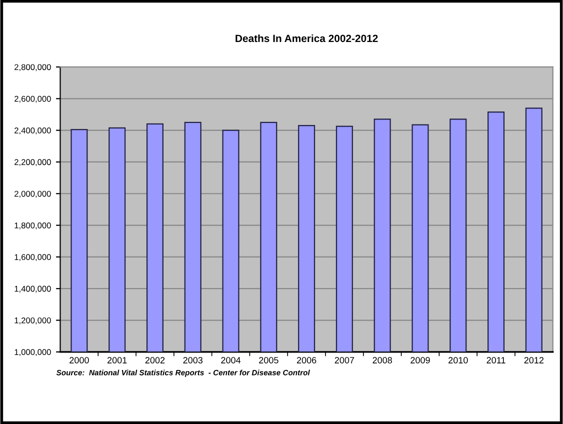 The width and height of the screenshot is (563, 424). What do you see at coordinates (117, 360) in the screenshot?
I see `x-tick-label: 2001` at bounding box center [117, 360].